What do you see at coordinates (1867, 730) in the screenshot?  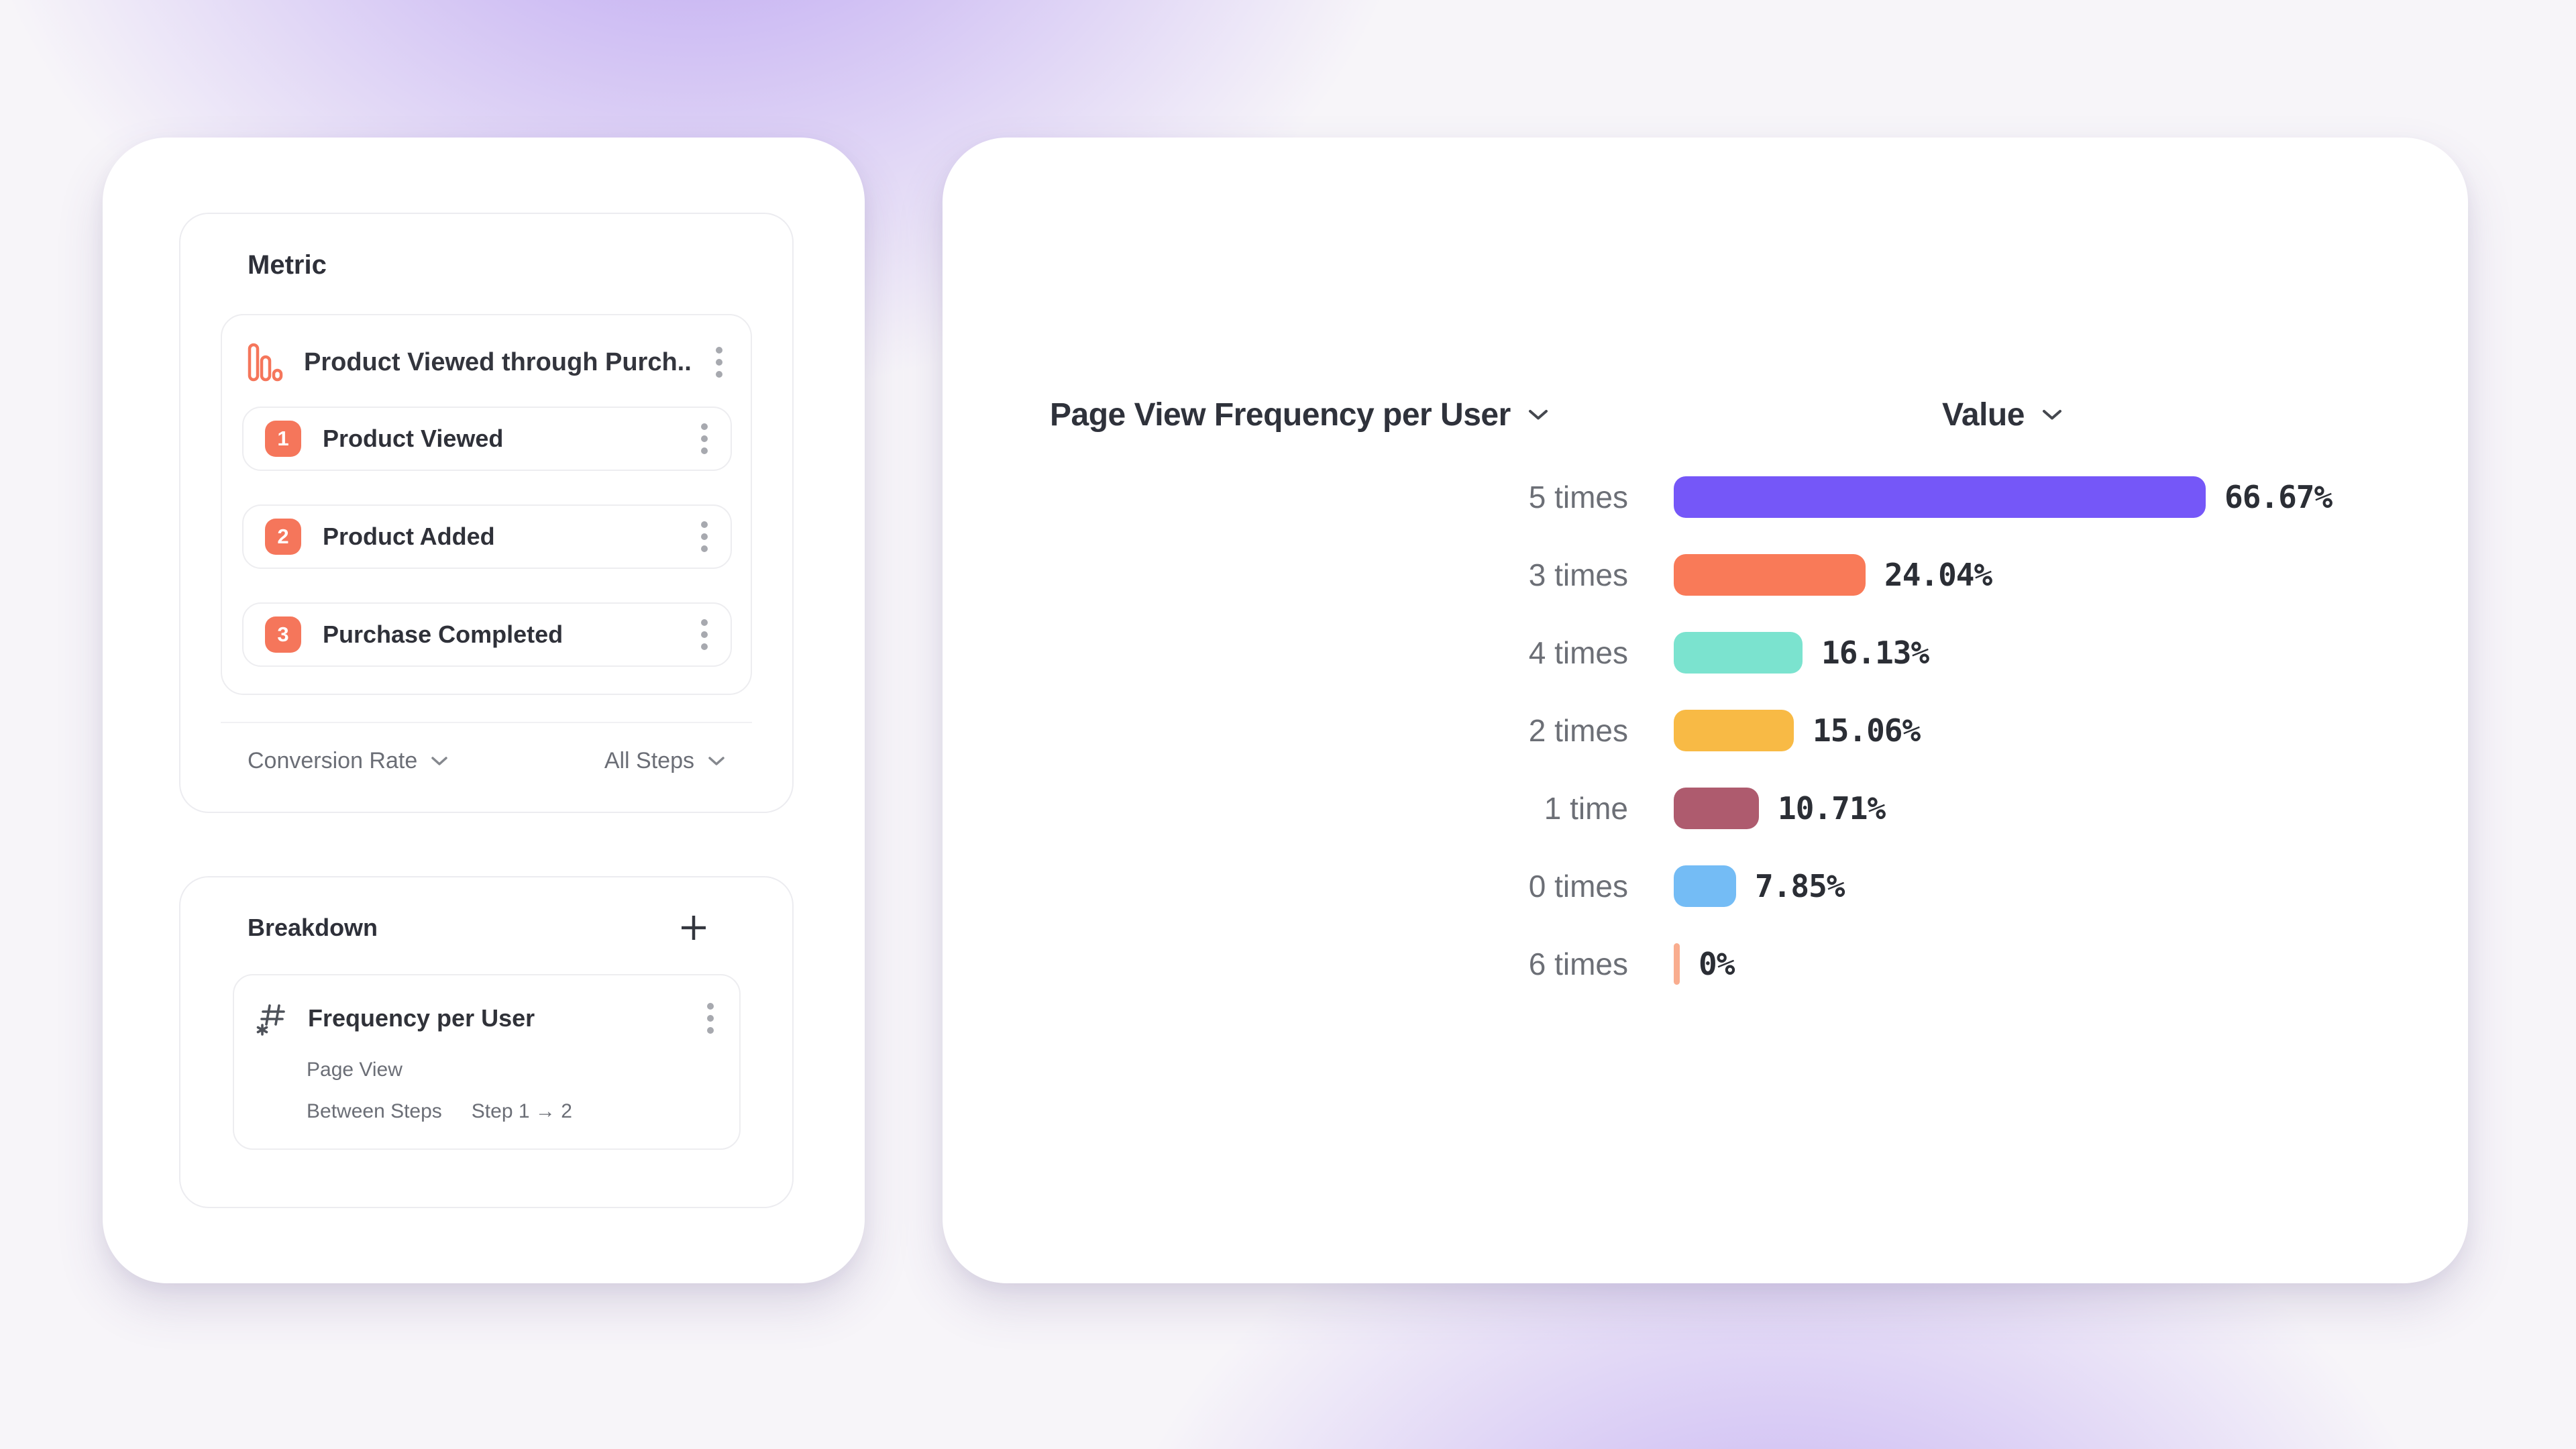 I see `bar-value-label: 15.06%` at bounding box center [1867, 730].